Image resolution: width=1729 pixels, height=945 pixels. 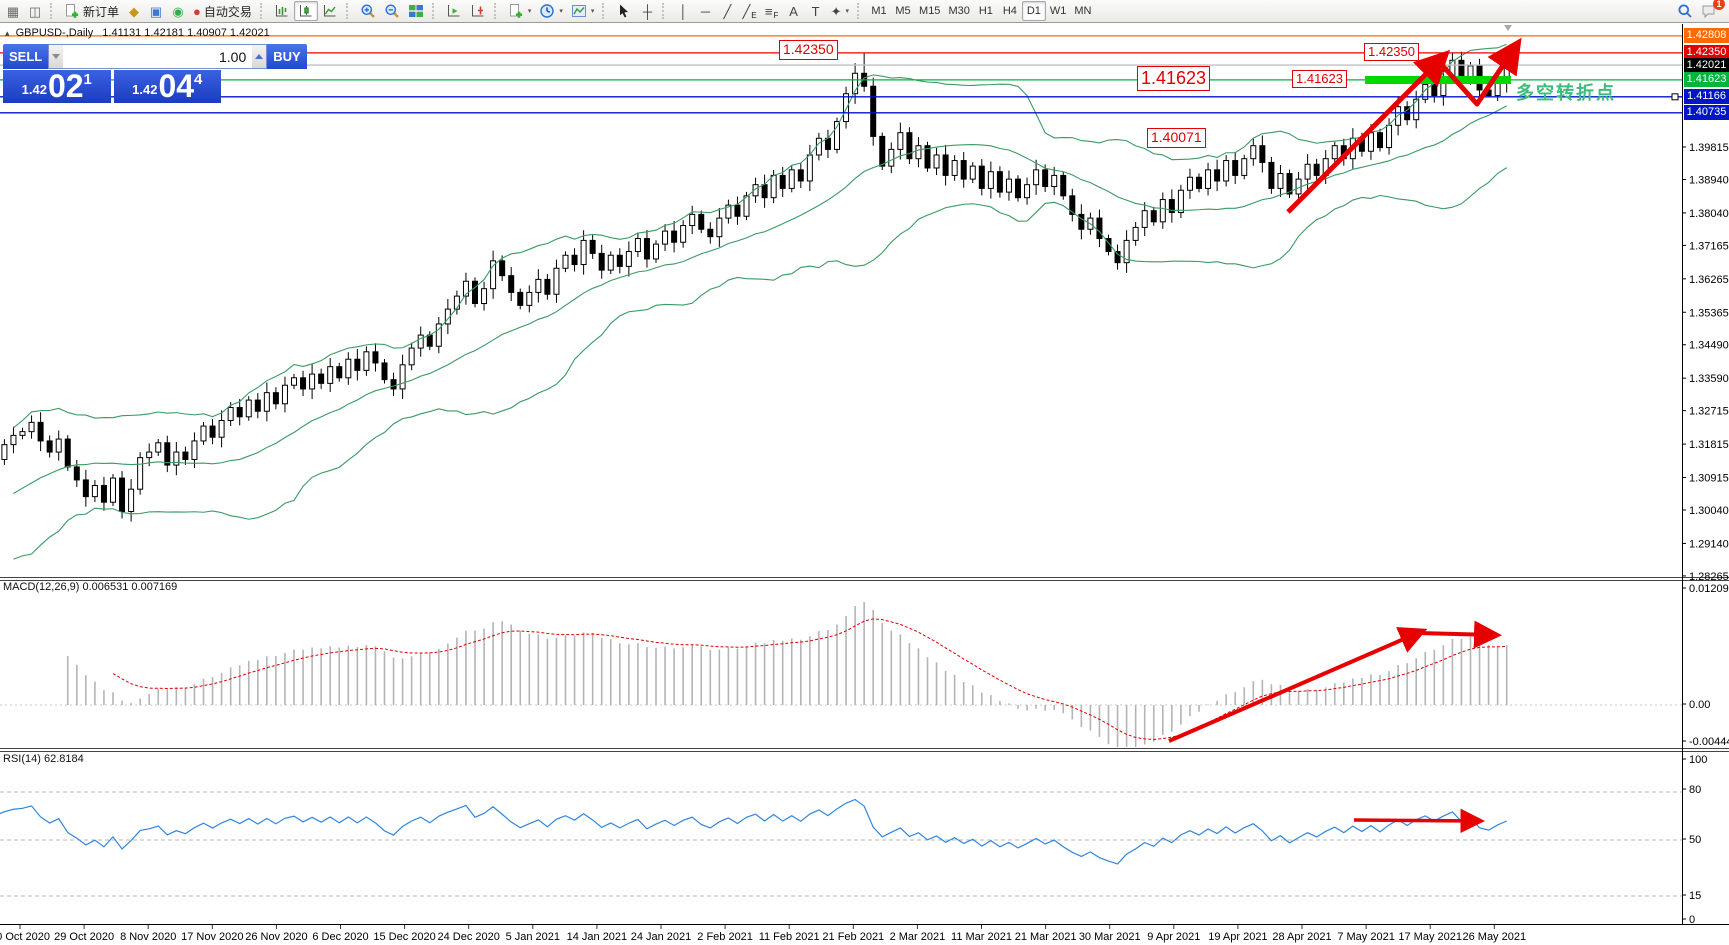 I want to click on date-axis-label: 19 Apr 2021, so click(x=1237, y=937).